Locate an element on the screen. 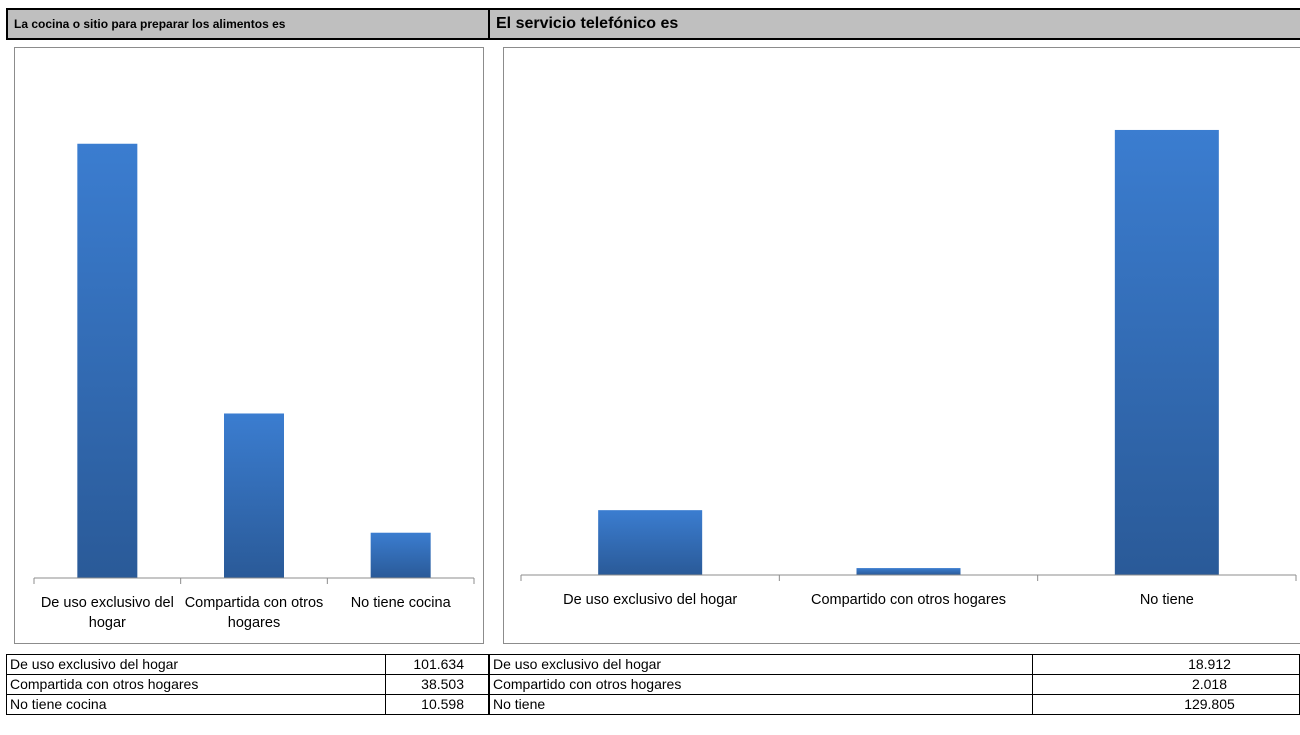  phone-category-label: De uso exclusivo del hogar is located at coordinates (650, 600).